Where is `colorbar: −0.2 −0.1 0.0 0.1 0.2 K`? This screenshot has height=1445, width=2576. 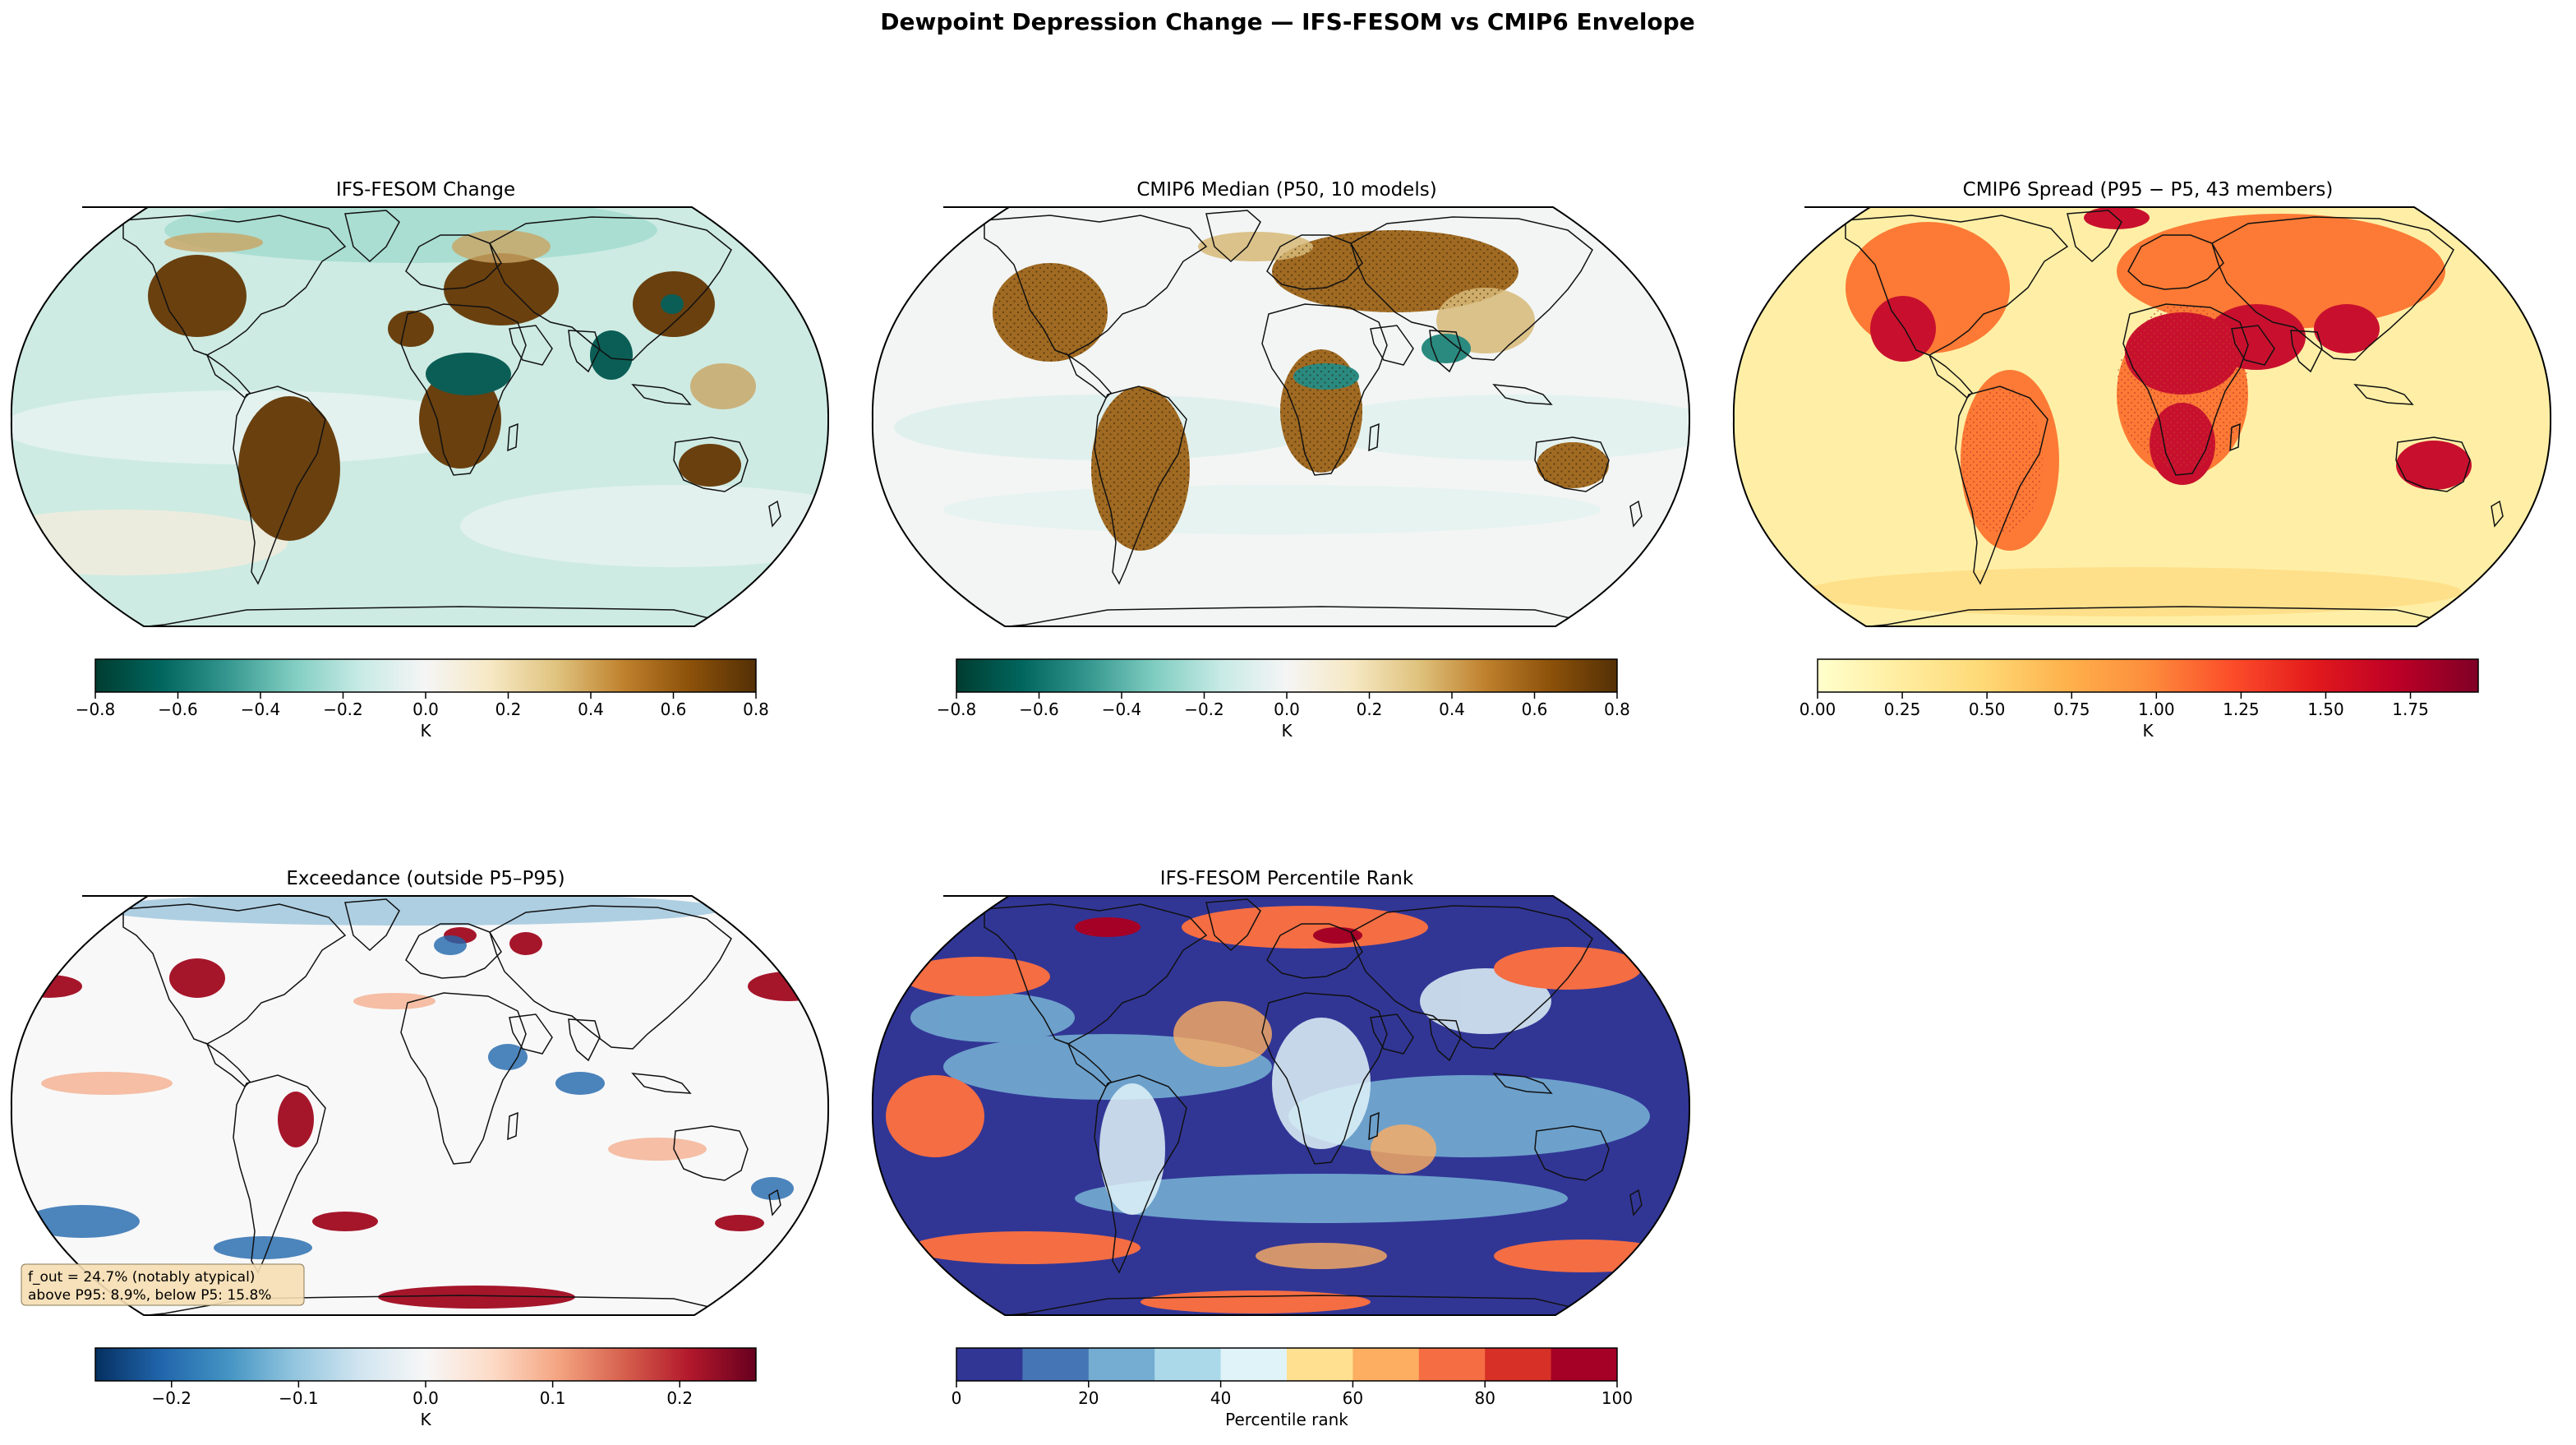
colorbar: −0.2 −0.1 0.0 0.1 0.2 K is located at coordinates (425, 1388).